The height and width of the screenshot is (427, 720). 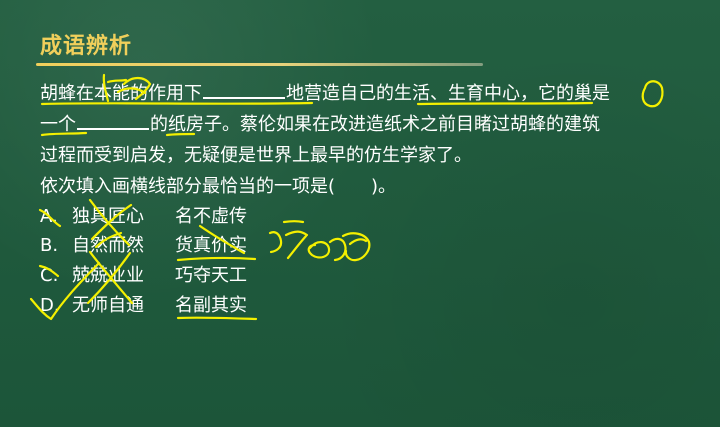 I want to click on question-line-2: 一个 的纸房子。蔡伦如果在改进造纸术之前目睹过胡蜂的建筑, so click(x=320, y=125).